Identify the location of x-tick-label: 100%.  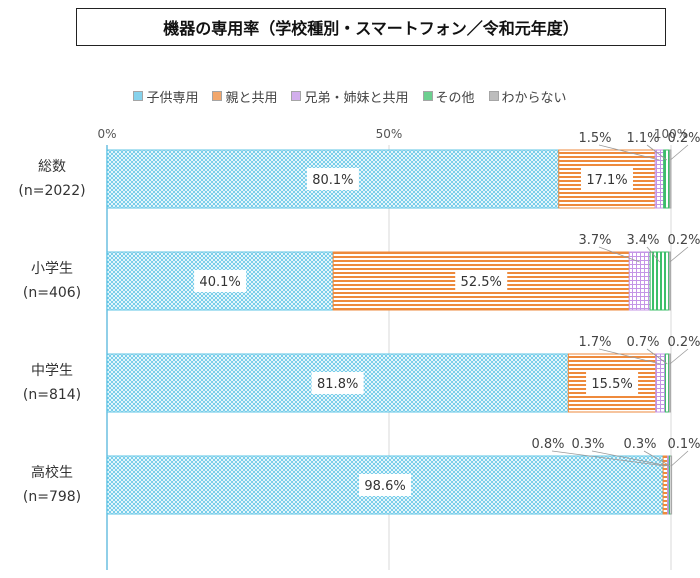
(671, 134).